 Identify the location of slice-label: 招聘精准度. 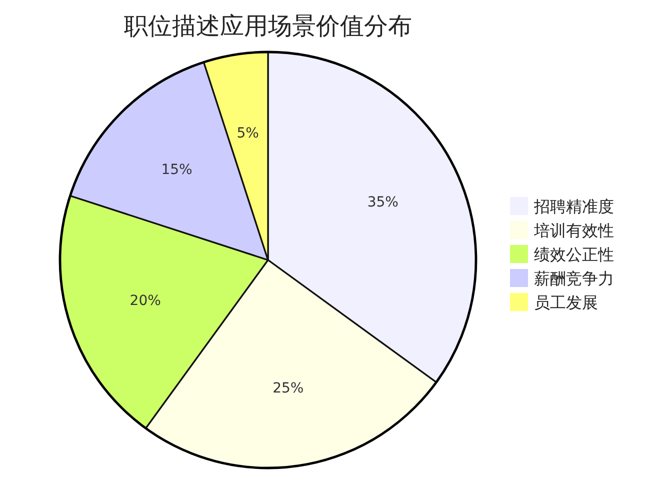
(573, 206).